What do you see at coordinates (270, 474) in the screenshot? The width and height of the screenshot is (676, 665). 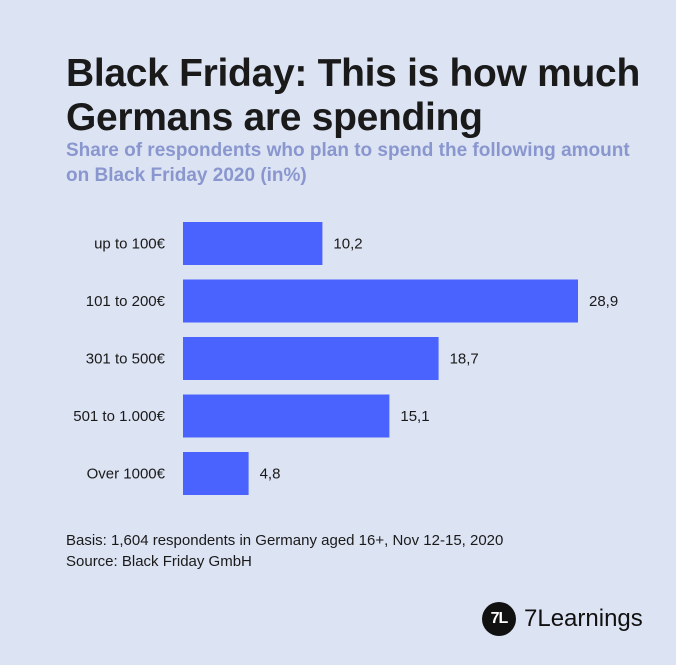 I see `value-label: 4,8` at bounding box center [270, 474].